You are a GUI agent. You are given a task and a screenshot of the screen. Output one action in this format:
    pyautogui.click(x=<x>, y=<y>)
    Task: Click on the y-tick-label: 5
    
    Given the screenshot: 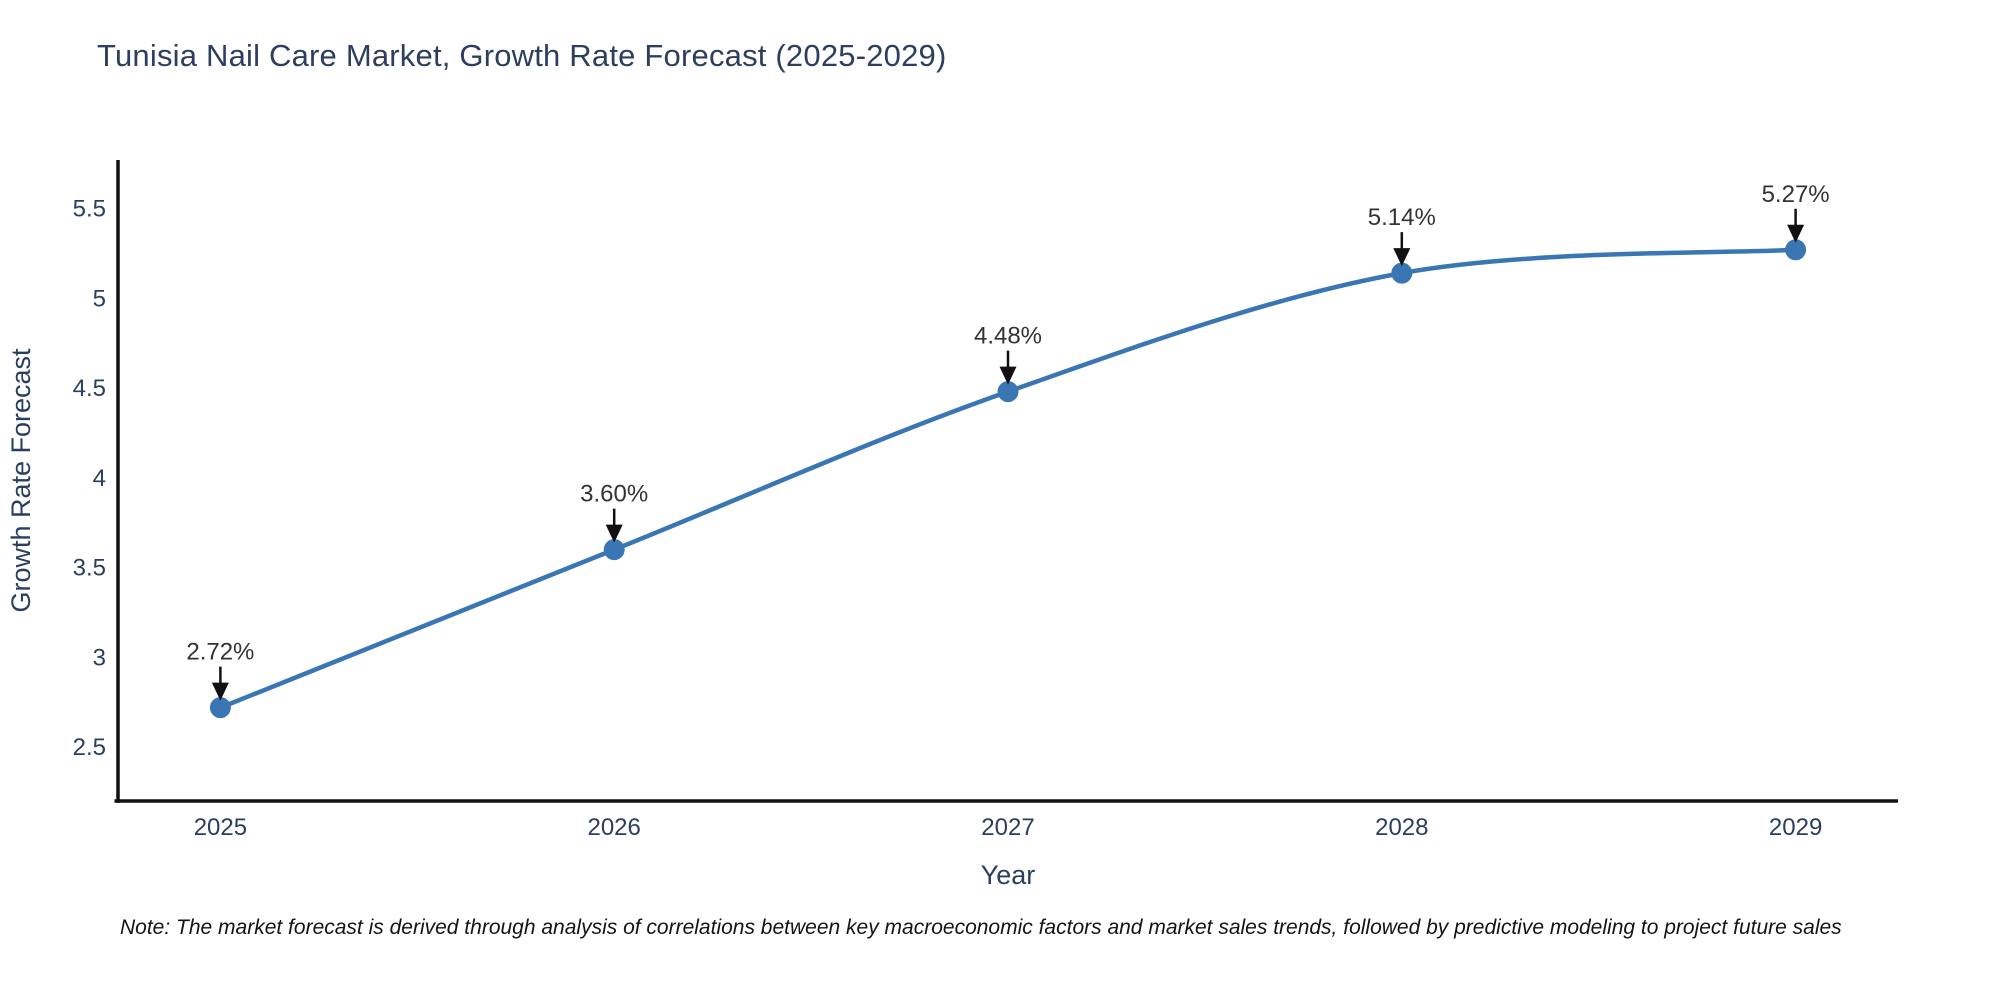 What is the action you would take?
    pyautogui.click(x=99, y=298)
    